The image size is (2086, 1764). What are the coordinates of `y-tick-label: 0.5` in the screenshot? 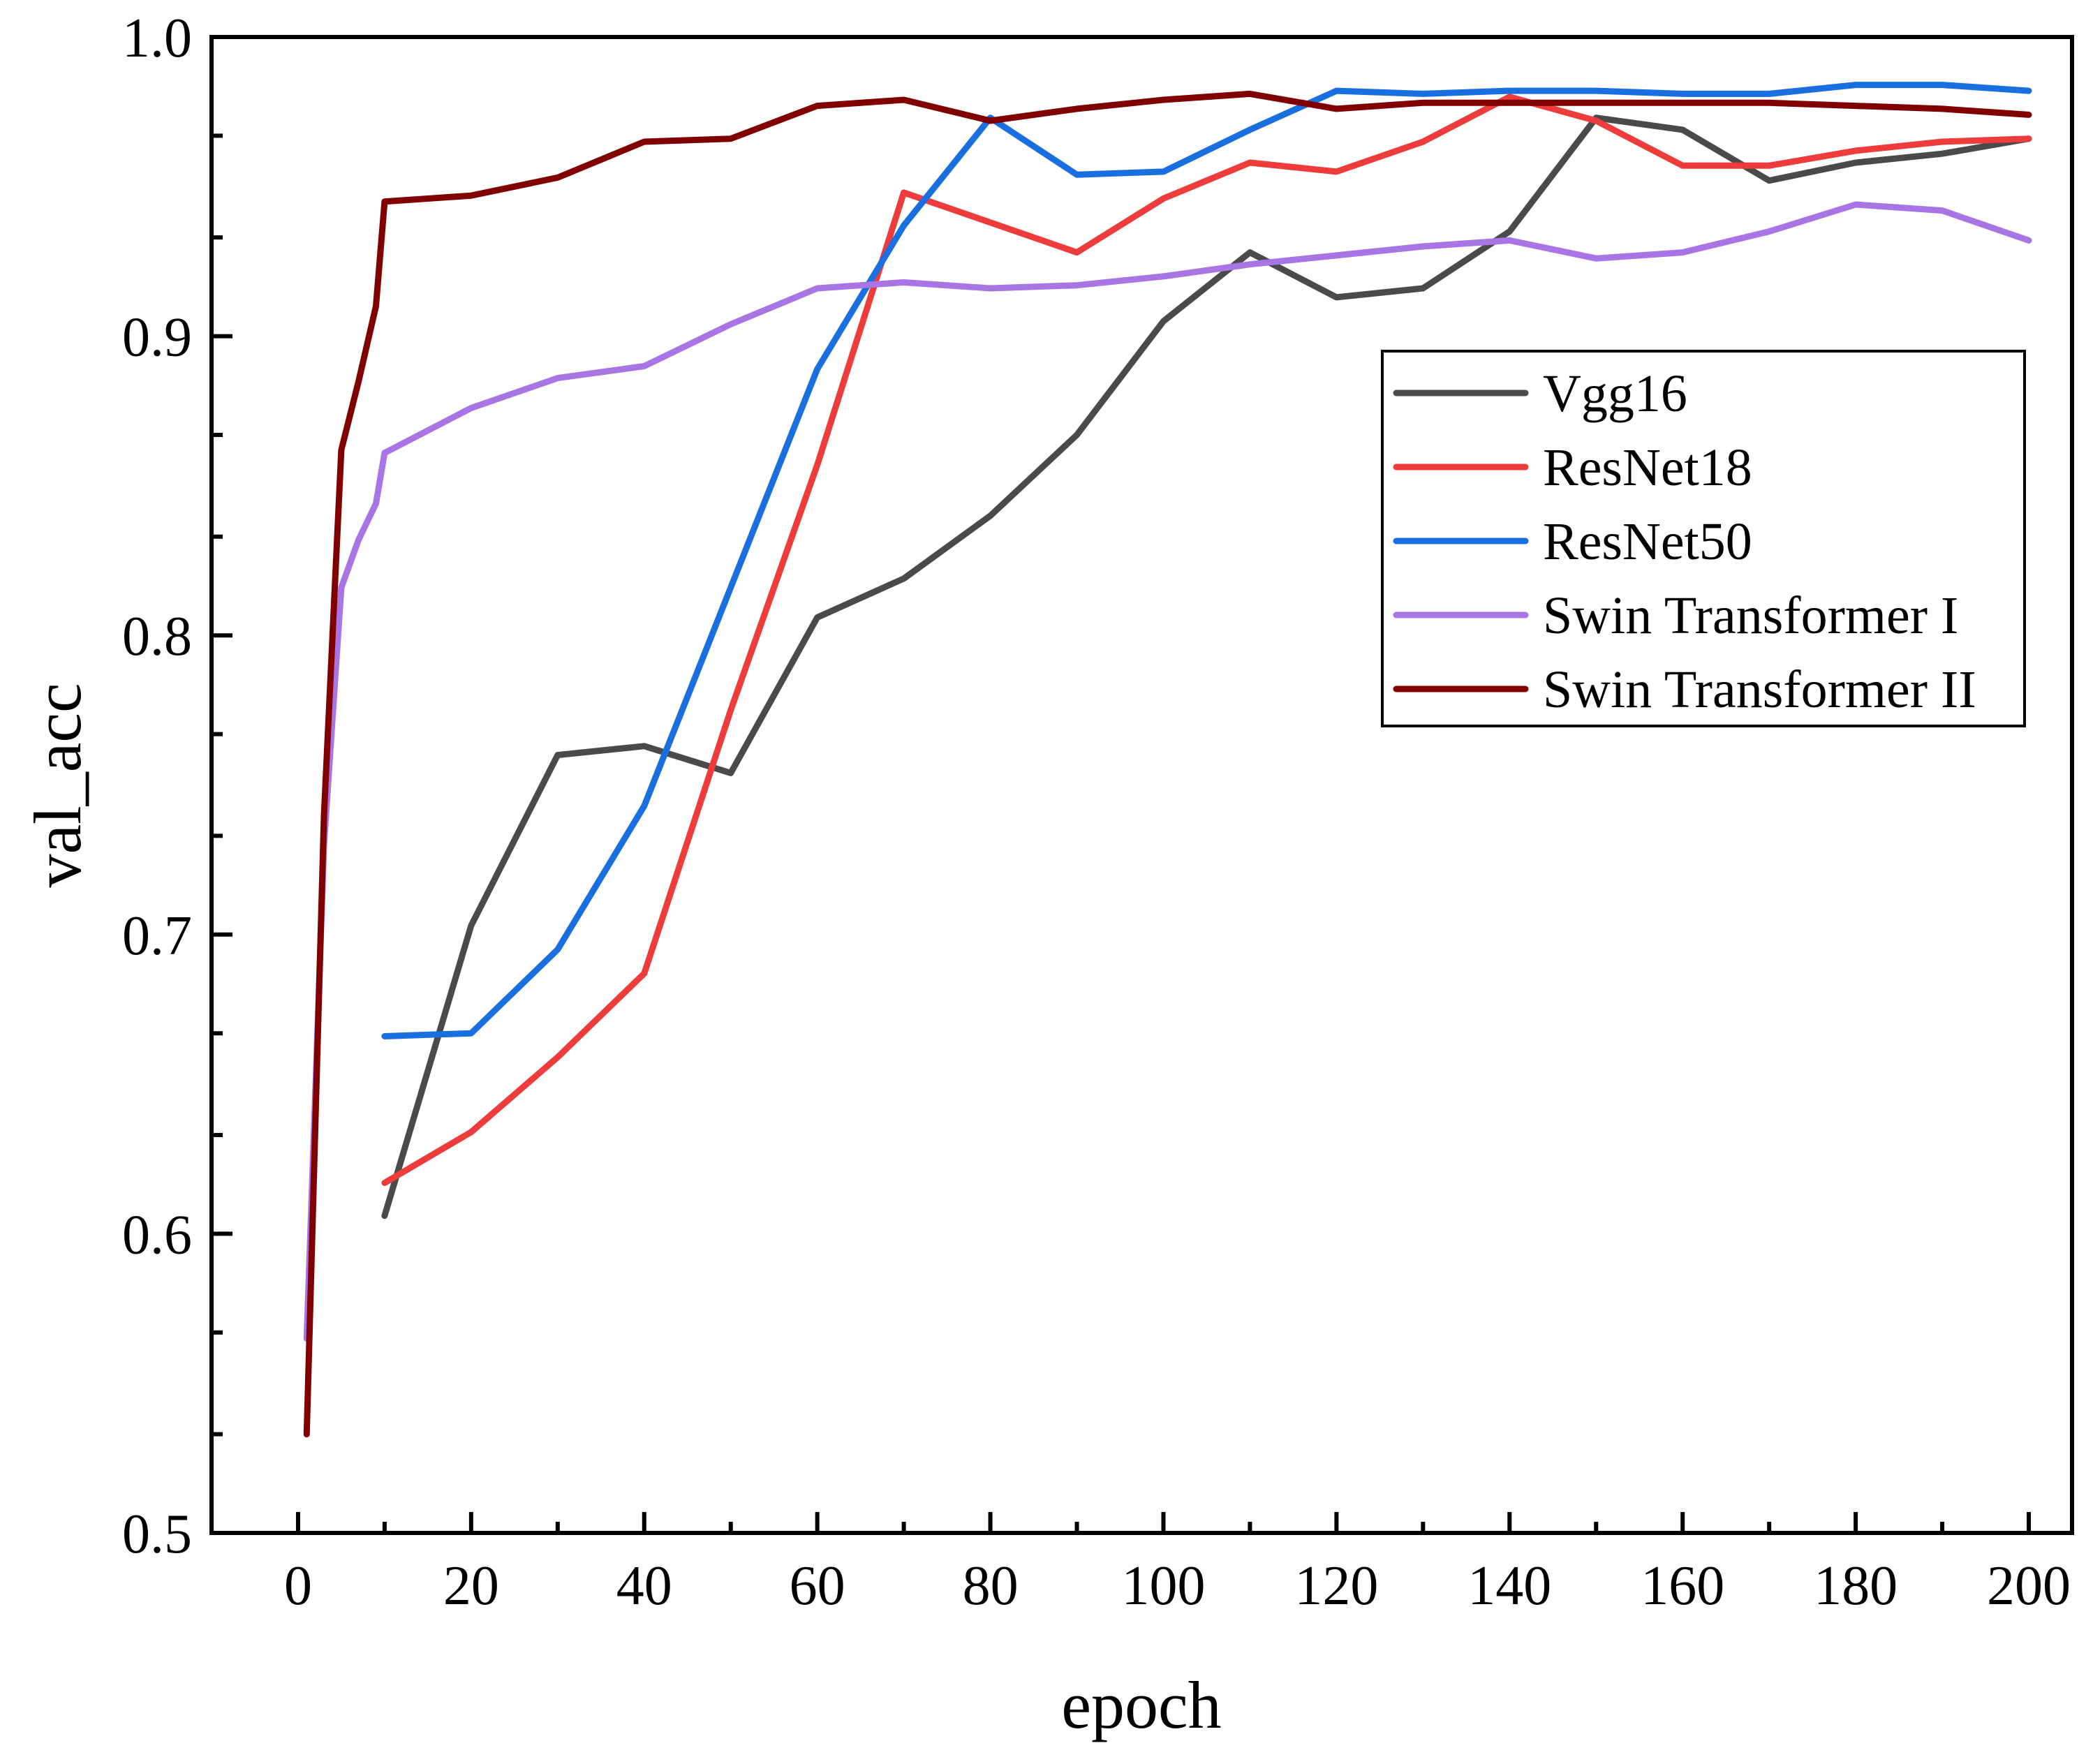 It's located at (157, 1534).